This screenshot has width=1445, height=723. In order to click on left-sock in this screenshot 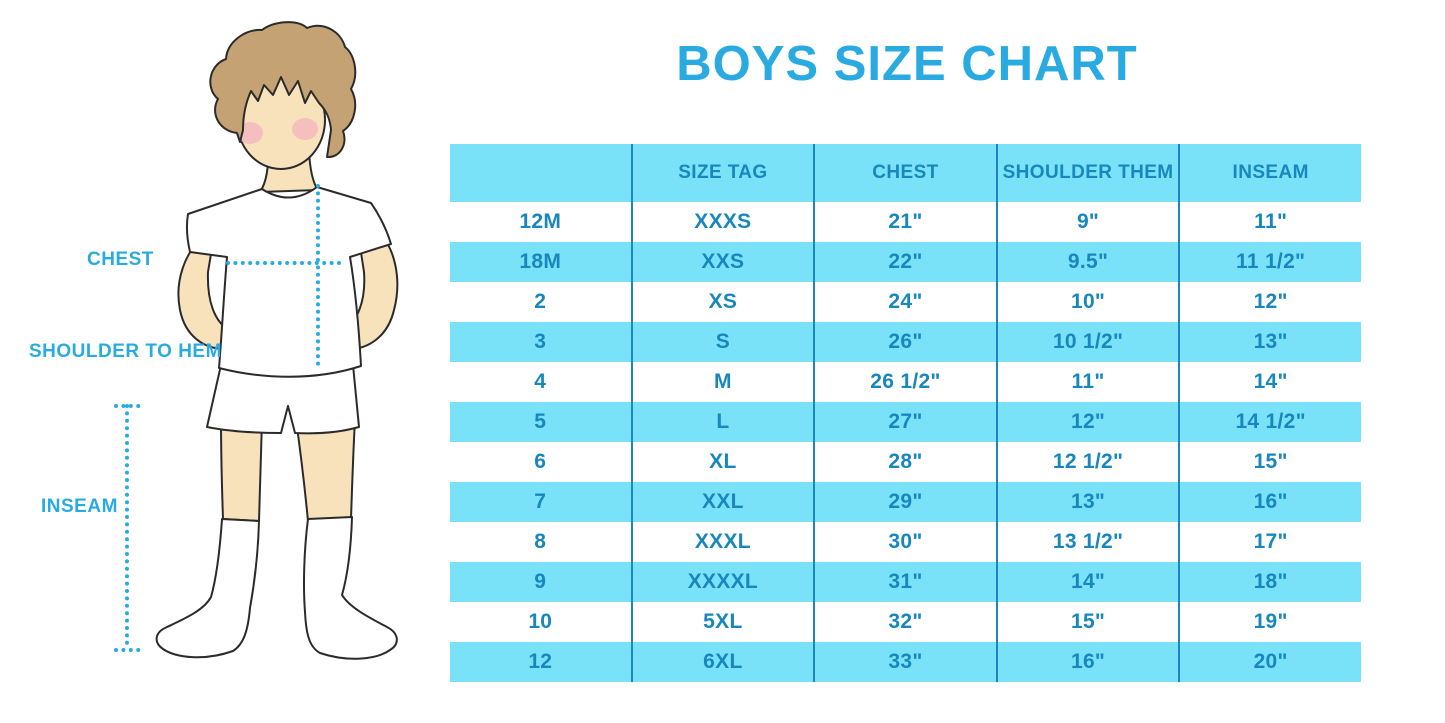, I will do `click(207, 588)`.